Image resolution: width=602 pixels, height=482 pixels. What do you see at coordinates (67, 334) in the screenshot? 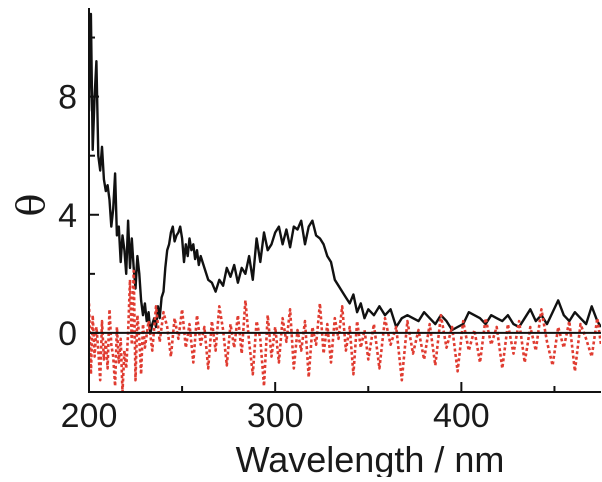
I see `y-tick-label: 0` at bounding box center [67, 334].